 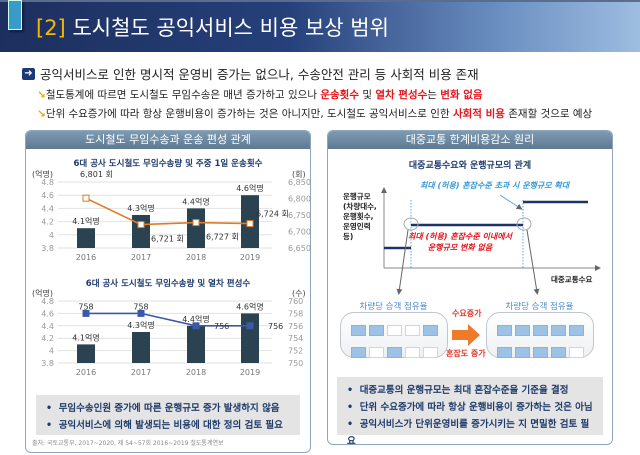 I want to click on right-panel-title: 대중교통 한계비용감소 원리, so click(x=470, y=140).